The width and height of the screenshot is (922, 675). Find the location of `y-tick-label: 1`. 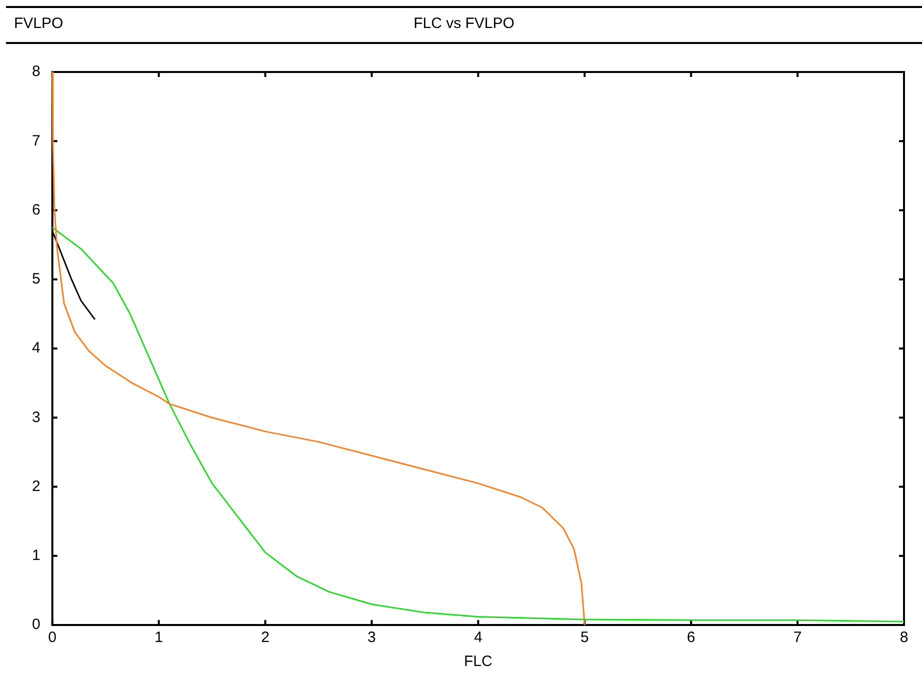

y-tick-label: 1 is located at coordinates (36, 555).